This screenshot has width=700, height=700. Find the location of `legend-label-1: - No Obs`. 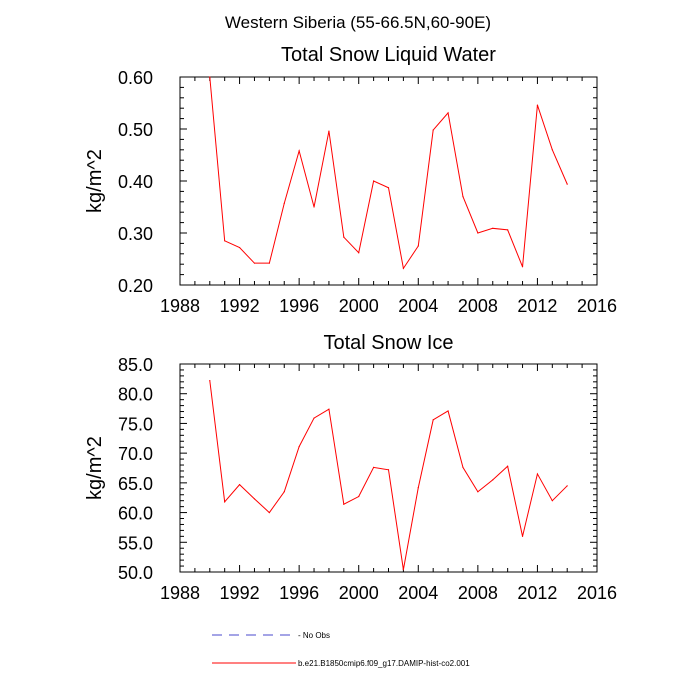

legend-label-1: - No Obs is located at coordinates (314, 635).